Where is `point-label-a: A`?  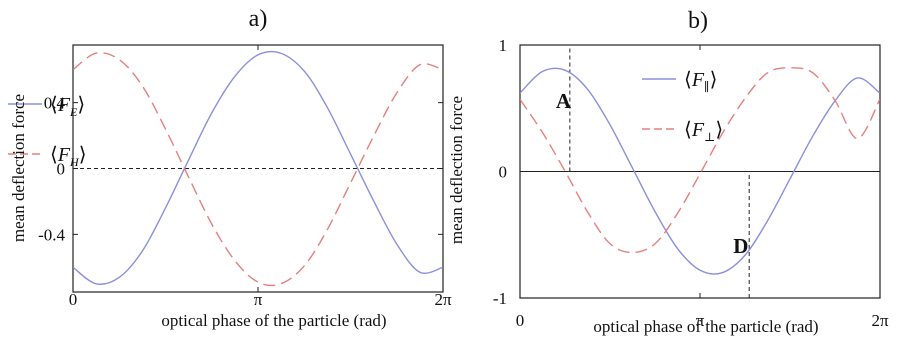
point-label-a: A is located at coordinates (564, 101).